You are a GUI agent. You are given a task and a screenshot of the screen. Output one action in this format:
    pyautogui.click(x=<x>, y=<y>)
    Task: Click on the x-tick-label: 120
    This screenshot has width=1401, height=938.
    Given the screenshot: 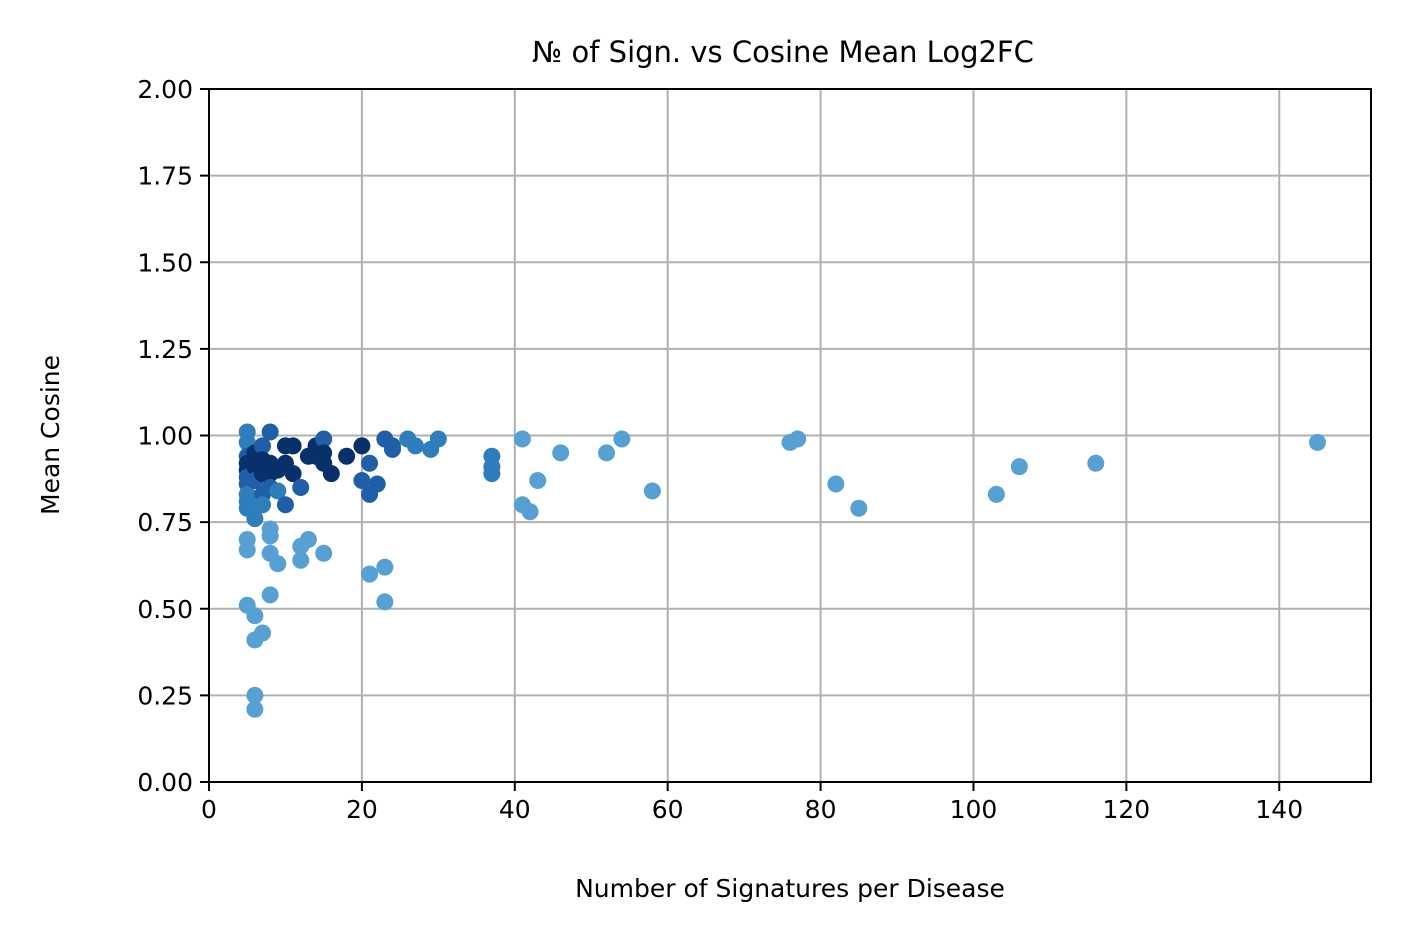 What is the action you would take?
    pyautogui.click(x=1127, y=809)
    